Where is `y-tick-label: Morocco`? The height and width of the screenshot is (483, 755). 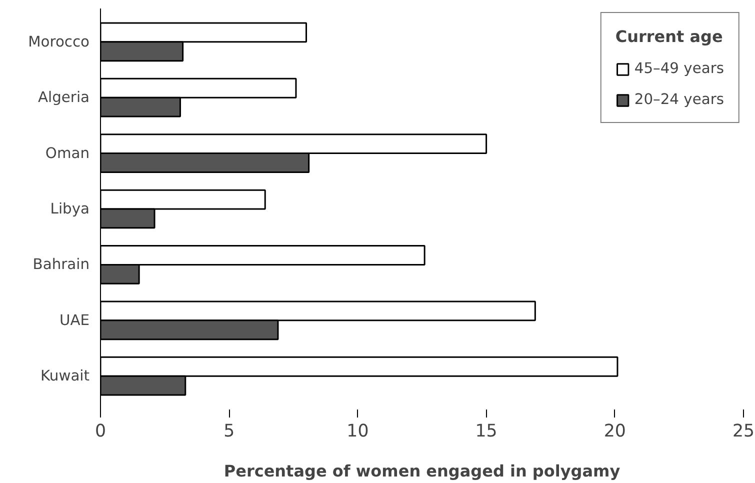 y-tick-label: Morocco is located at coordinates (59, 41).